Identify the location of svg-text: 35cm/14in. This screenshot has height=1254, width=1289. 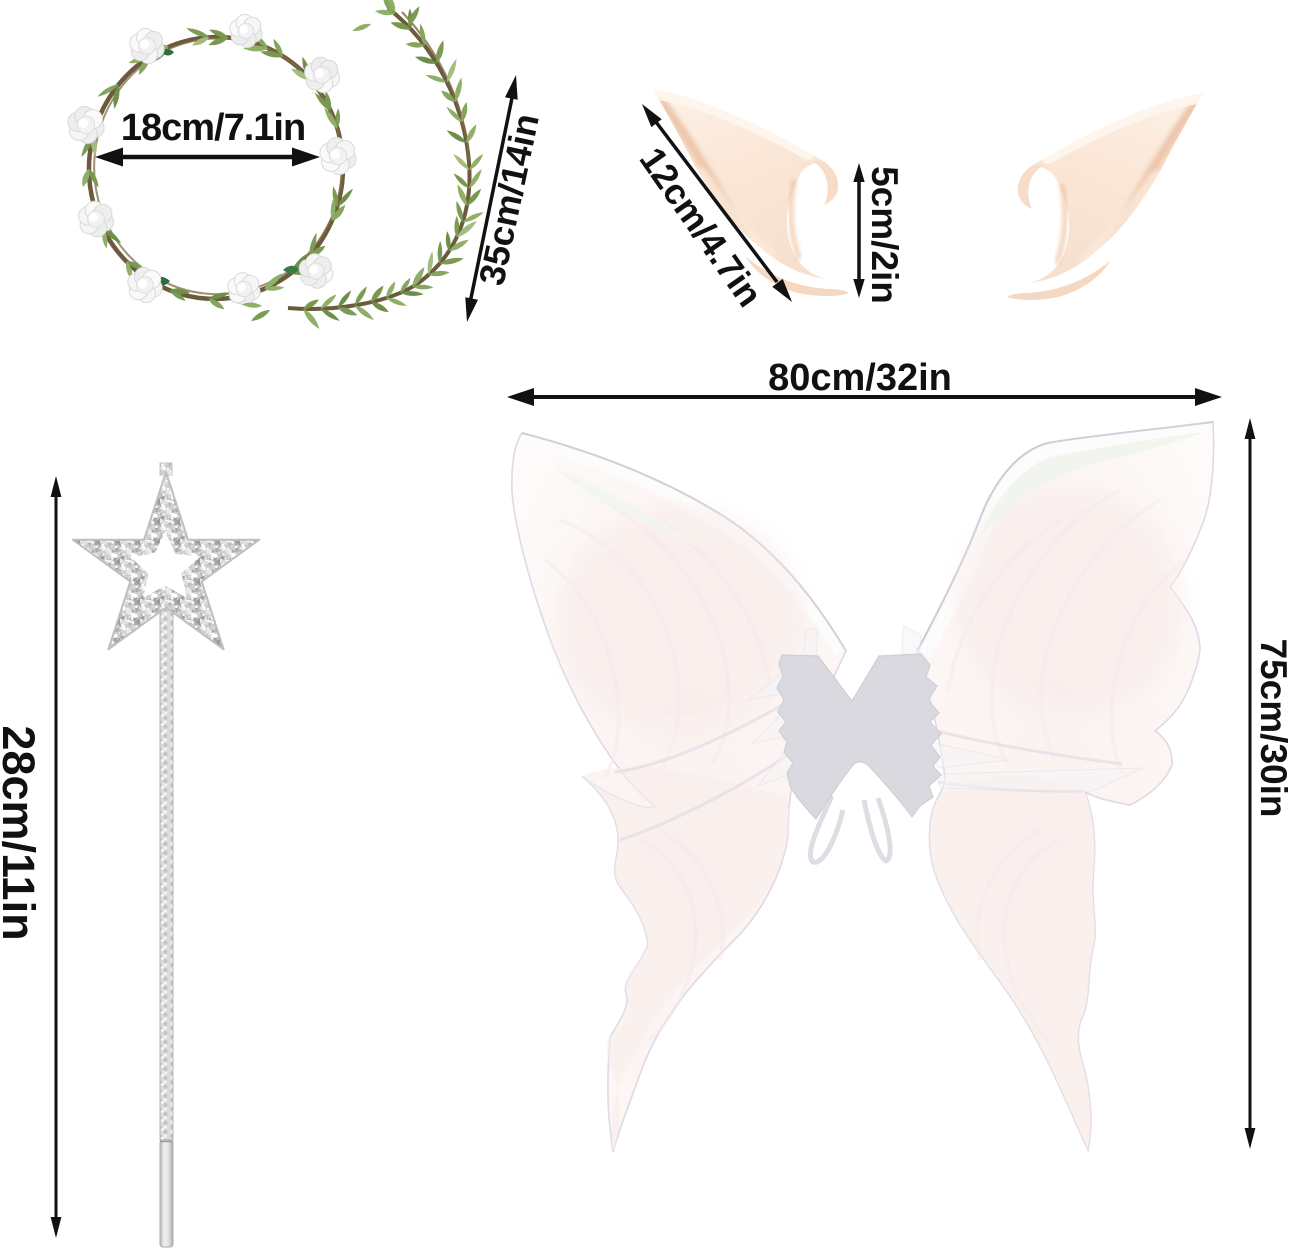
(509, 199).